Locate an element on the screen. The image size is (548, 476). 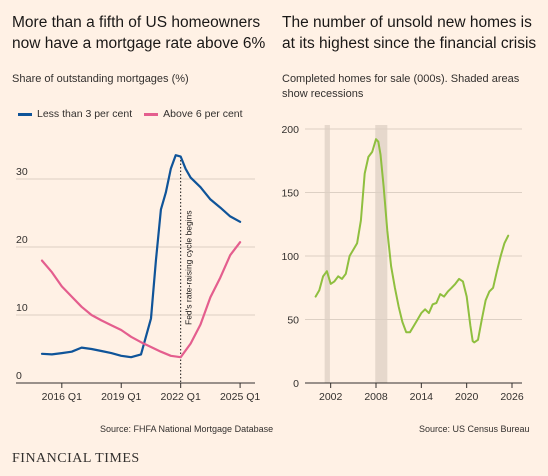
left-y-tick-label: 0 is located at coordinates (19, 376).